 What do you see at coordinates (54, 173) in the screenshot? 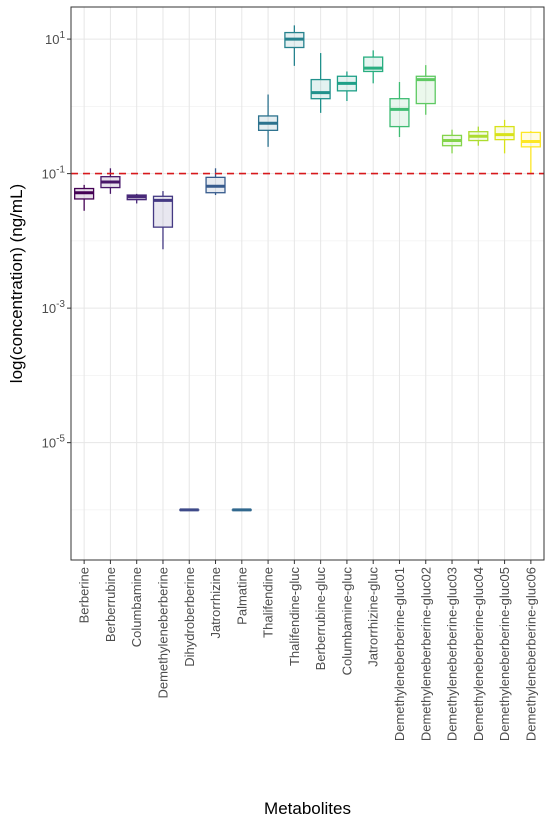
I see `y-tick-label: 10⁻¹` at bounding box center [54, 173].